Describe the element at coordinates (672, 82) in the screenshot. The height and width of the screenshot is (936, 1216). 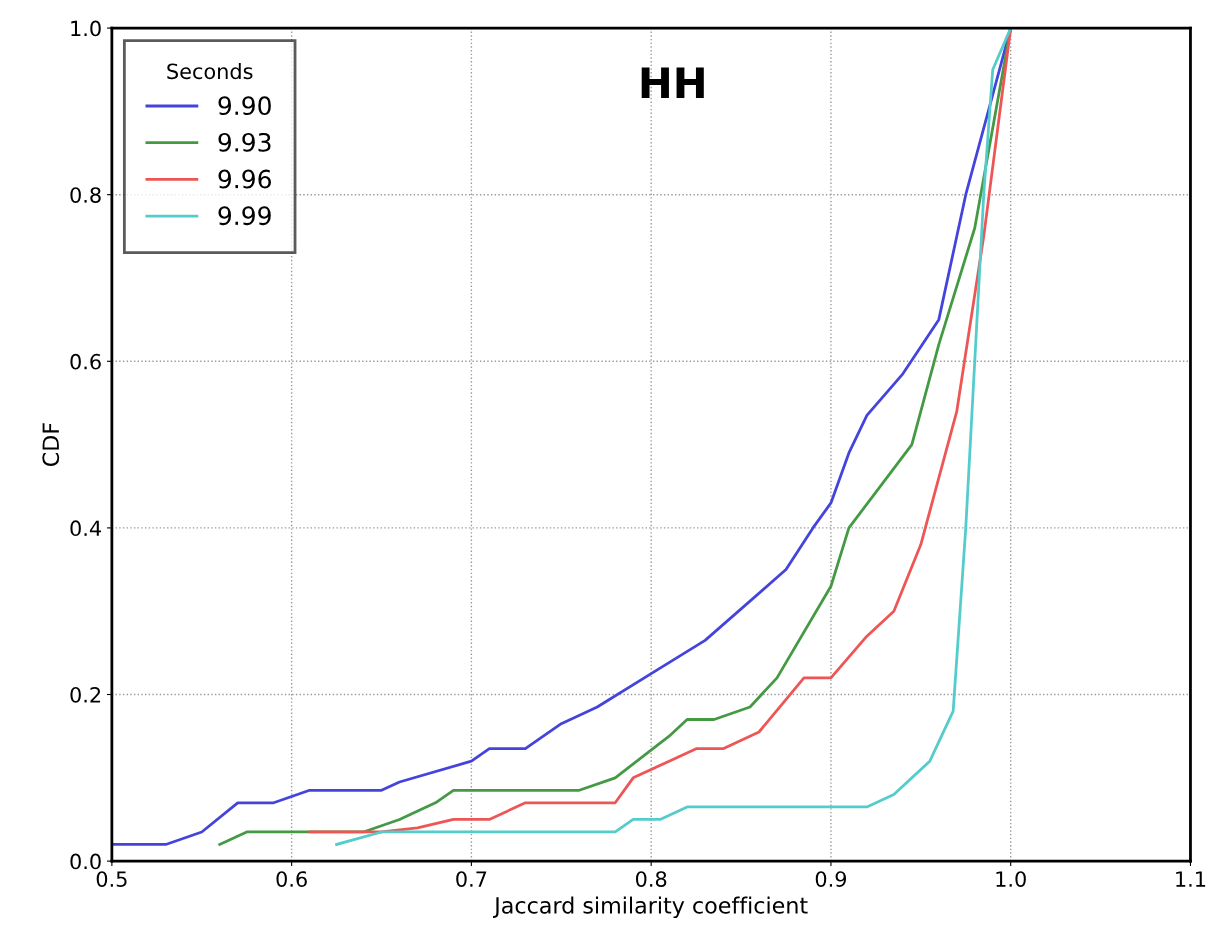
I see `annotation: HH` at that location.